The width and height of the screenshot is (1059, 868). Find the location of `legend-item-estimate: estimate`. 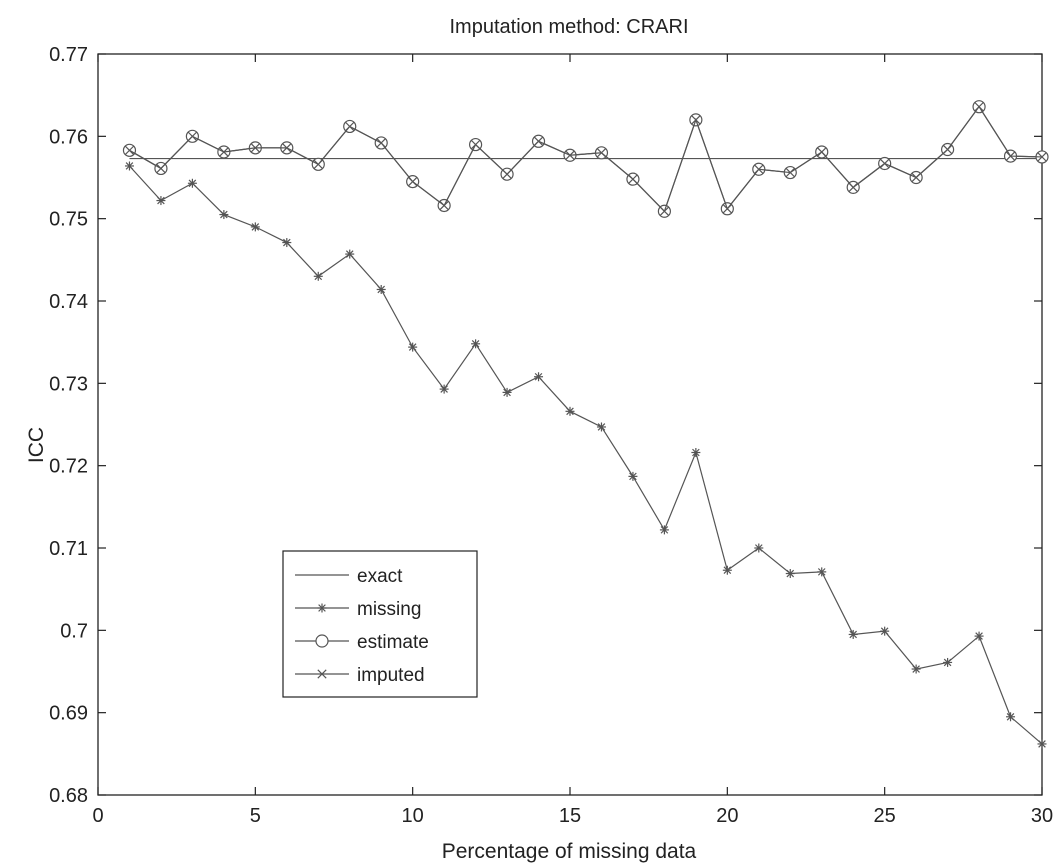

legend-item-estimate: estimate is located at coordinates (362, 642).